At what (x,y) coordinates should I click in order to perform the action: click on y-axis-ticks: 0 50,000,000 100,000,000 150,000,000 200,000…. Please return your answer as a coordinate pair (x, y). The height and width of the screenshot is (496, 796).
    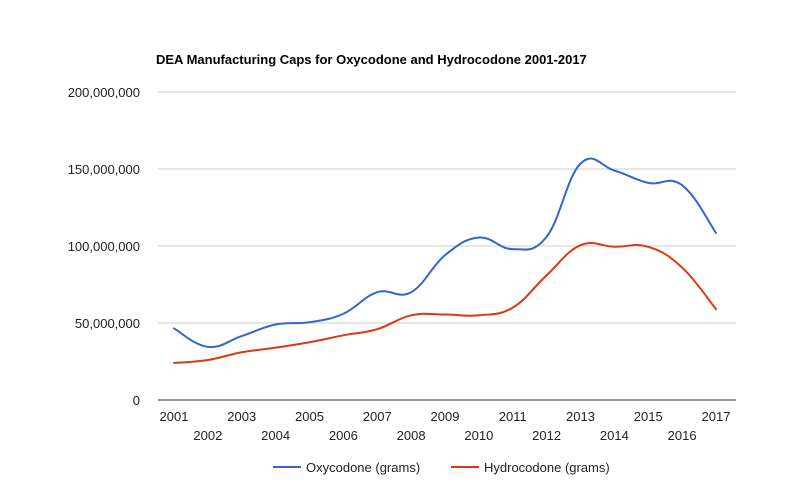
    Looking at the image, I should click on (104, 246).